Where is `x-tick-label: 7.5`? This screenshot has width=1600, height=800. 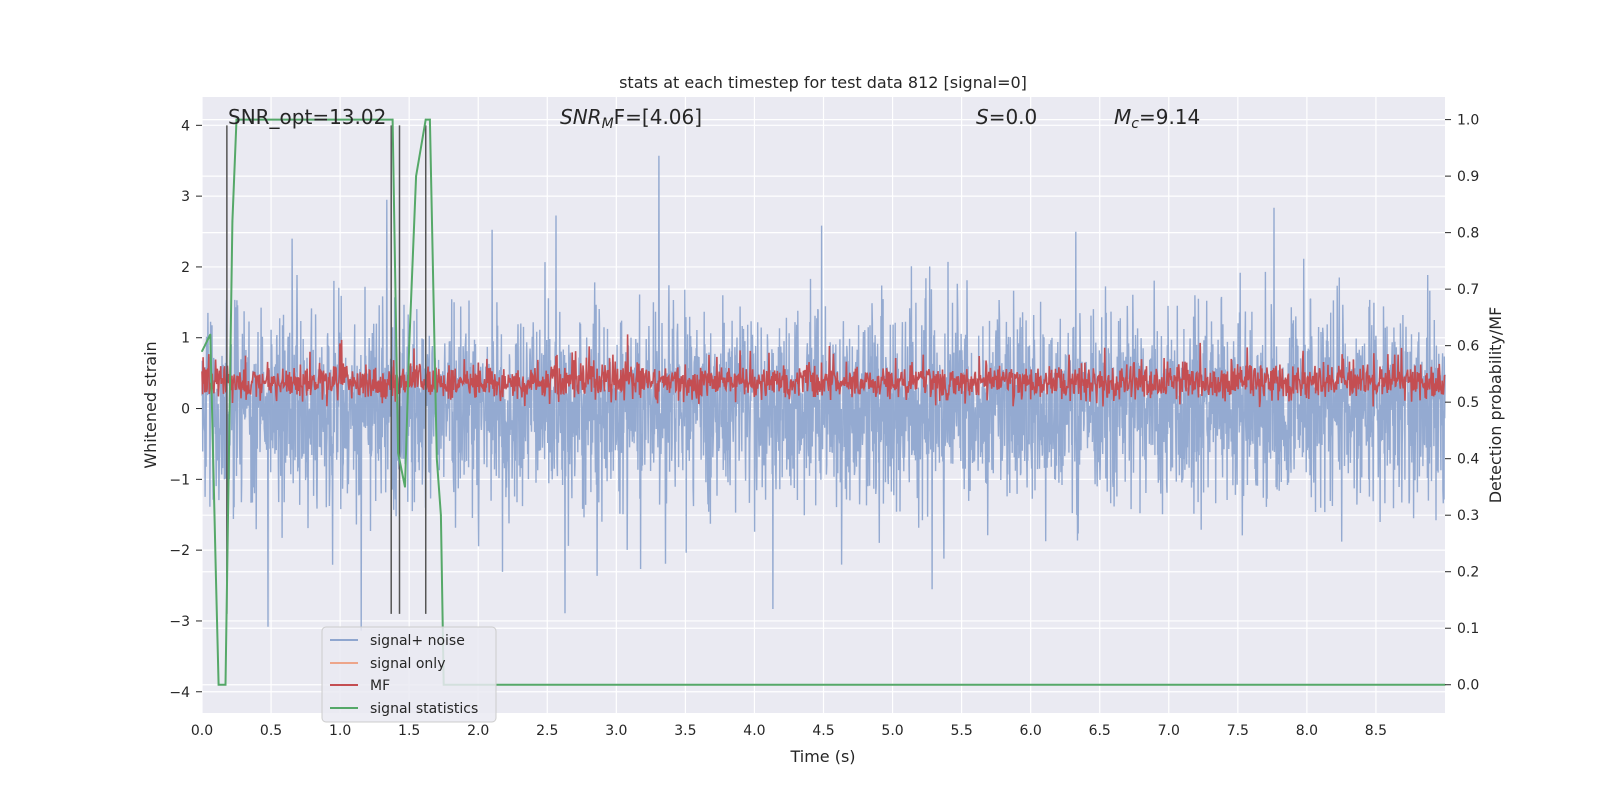 x-tick-label: 7.5 is located at coordinates (1238, 731).